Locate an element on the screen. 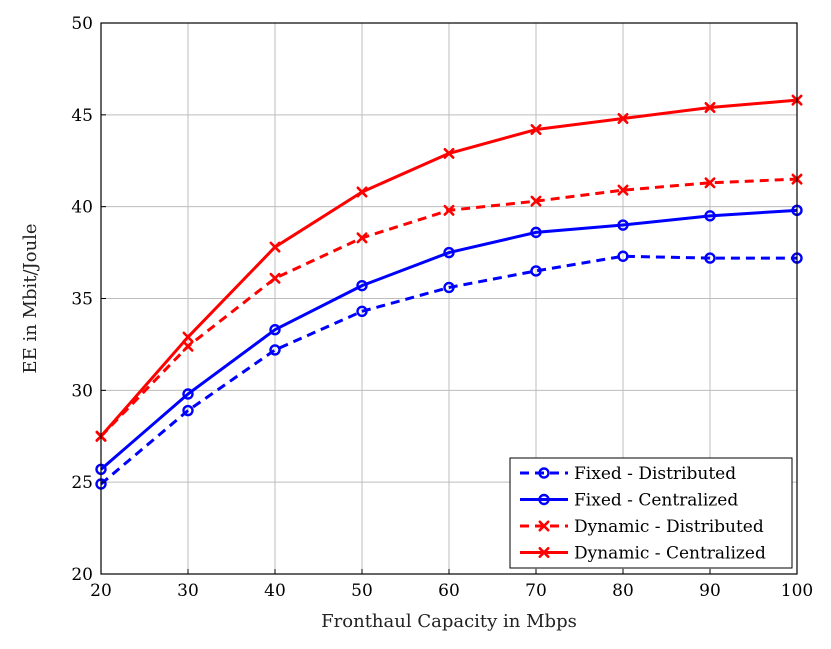 The height and width of the screenshot is (649, 831). legend-label: Dynamic - Distributed is located at coordinates (669, 527).